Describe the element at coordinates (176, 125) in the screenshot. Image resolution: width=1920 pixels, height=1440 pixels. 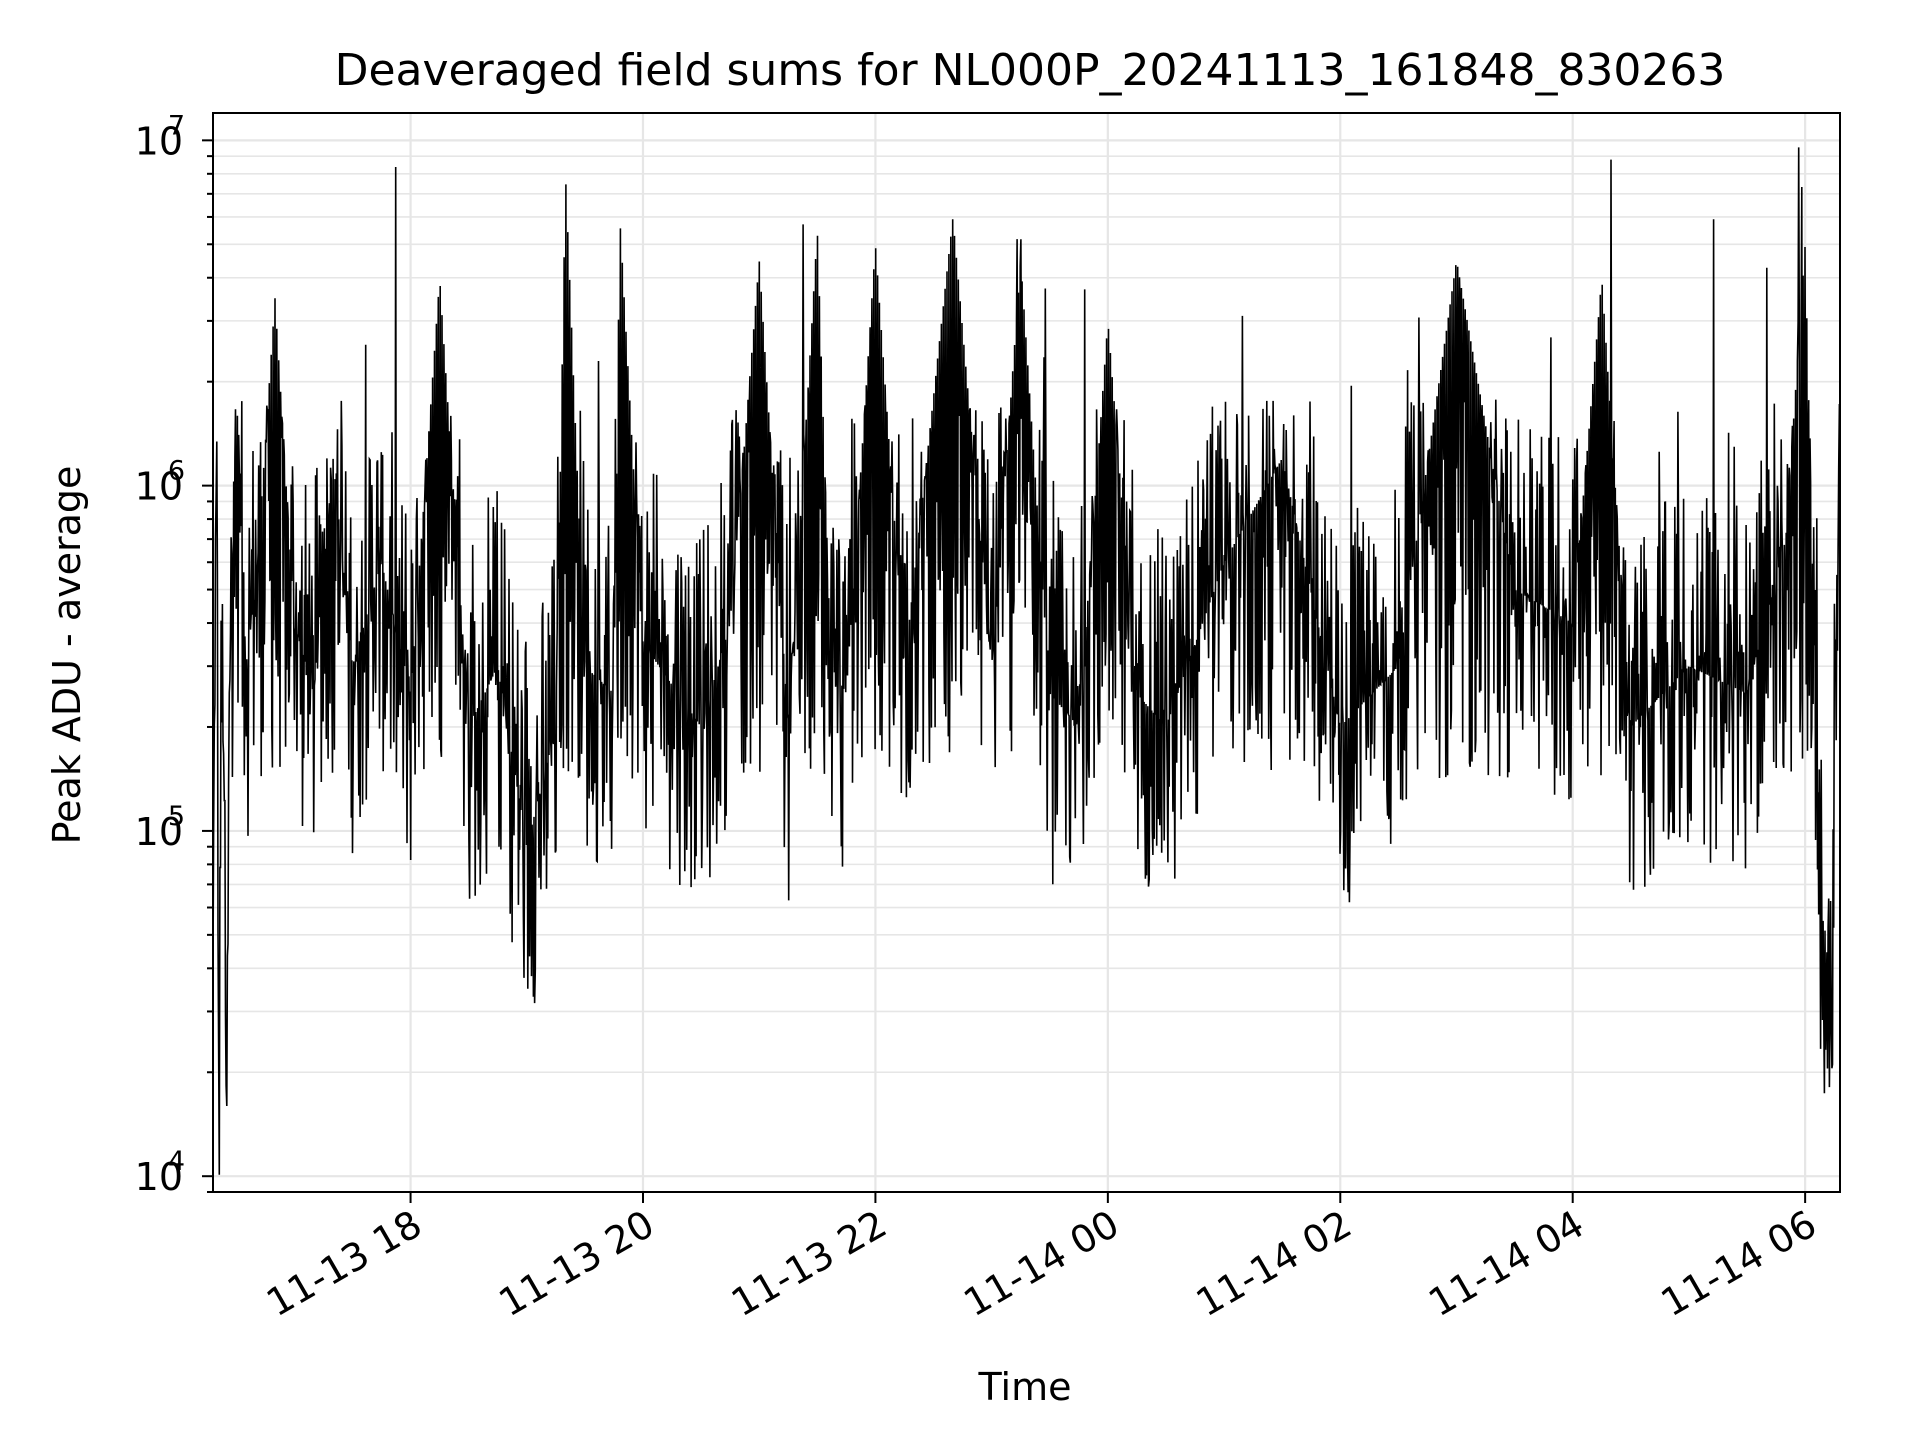
I see `y-tick-exponent: 7` at that location.